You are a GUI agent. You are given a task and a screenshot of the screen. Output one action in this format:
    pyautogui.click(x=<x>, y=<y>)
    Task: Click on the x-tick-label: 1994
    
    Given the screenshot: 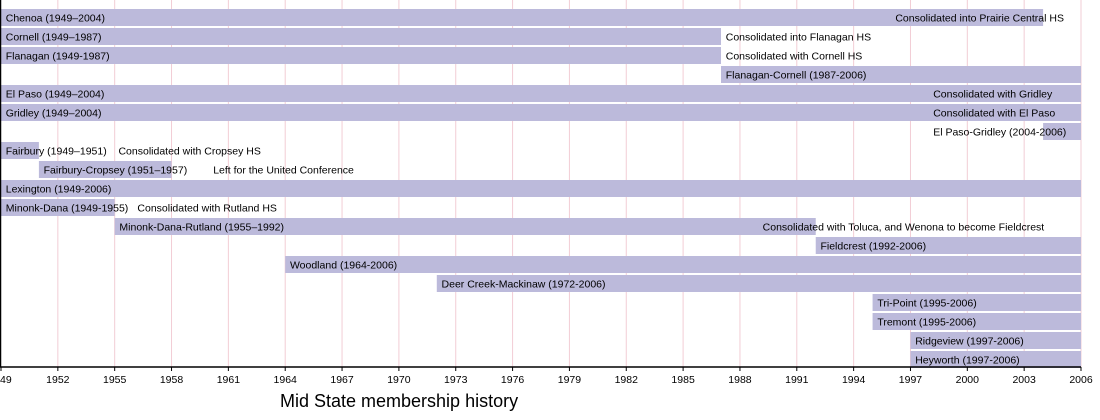 What is the action you would take?
    pyautogui.click(x=854, y=380)
    